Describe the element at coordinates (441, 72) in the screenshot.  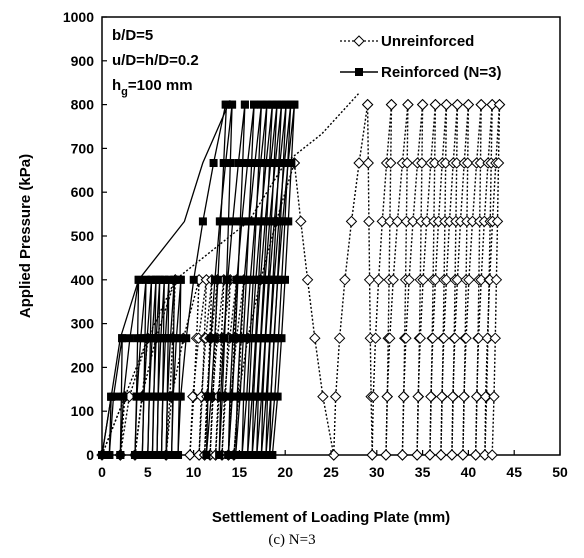
I see `legend-label-reinforced: Reinforced (N=3)` at that location.